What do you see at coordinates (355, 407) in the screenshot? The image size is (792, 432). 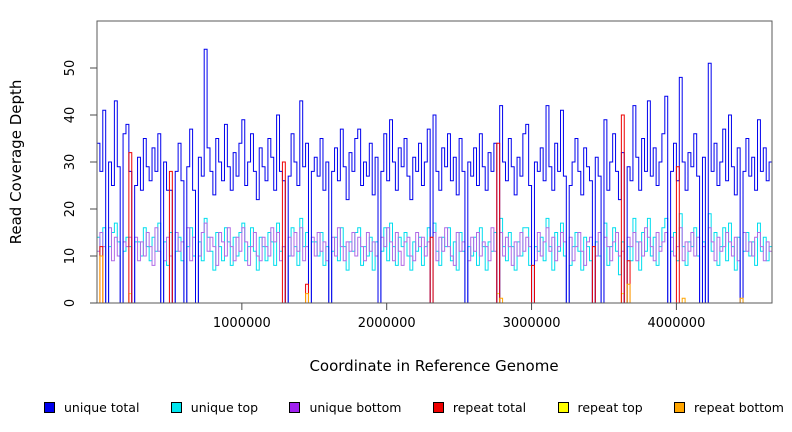 I see `legend-label: unique bottom` at bounding box center [355, 407].